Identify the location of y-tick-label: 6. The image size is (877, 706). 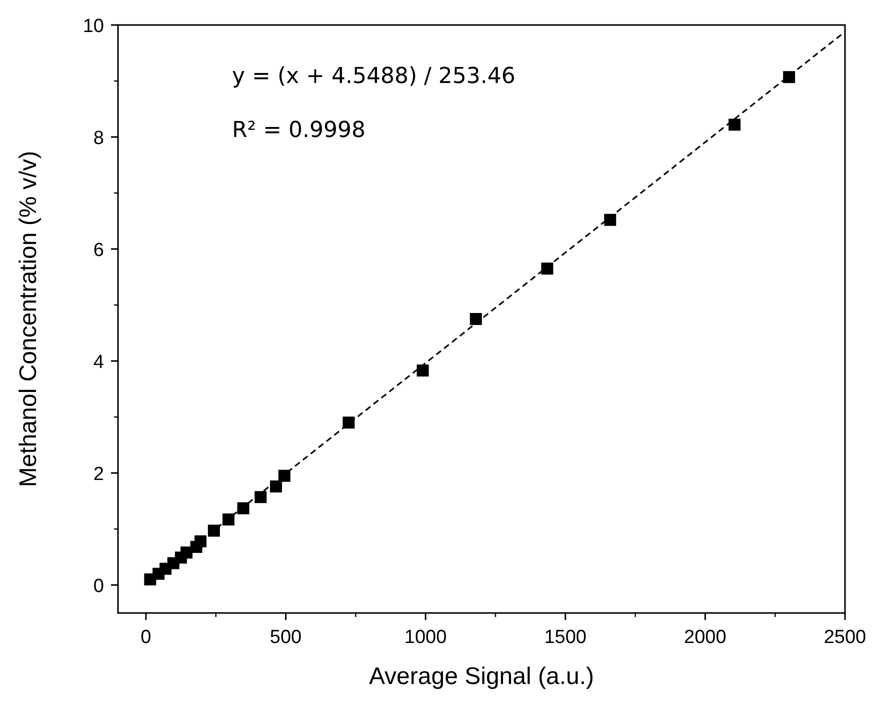
(98, 250).